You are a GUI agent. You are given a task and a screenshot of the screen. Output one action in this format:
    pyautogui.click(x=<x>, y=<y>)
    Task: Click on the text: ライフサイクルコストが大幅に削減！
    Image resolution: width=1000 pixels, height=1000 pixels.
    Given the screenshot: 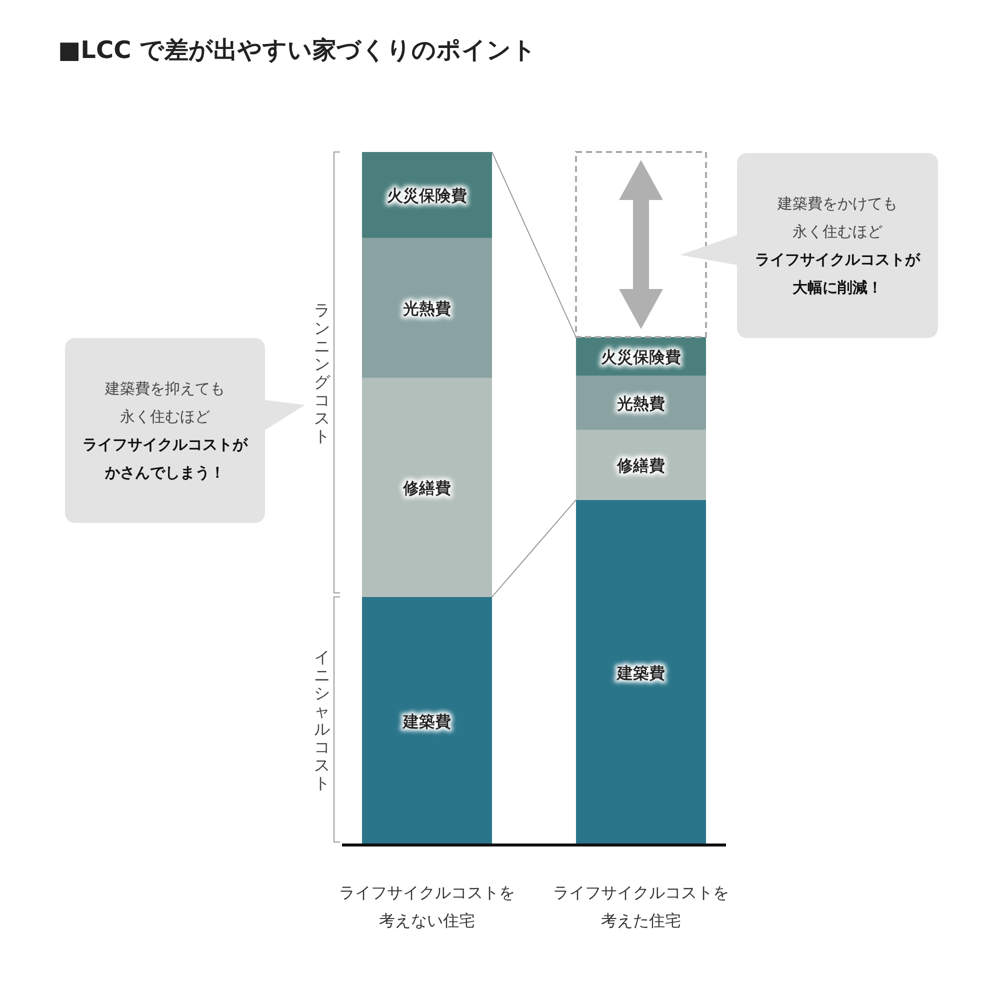 What is the action you would take?
    pyautogui.click(x=838, y=273)
    